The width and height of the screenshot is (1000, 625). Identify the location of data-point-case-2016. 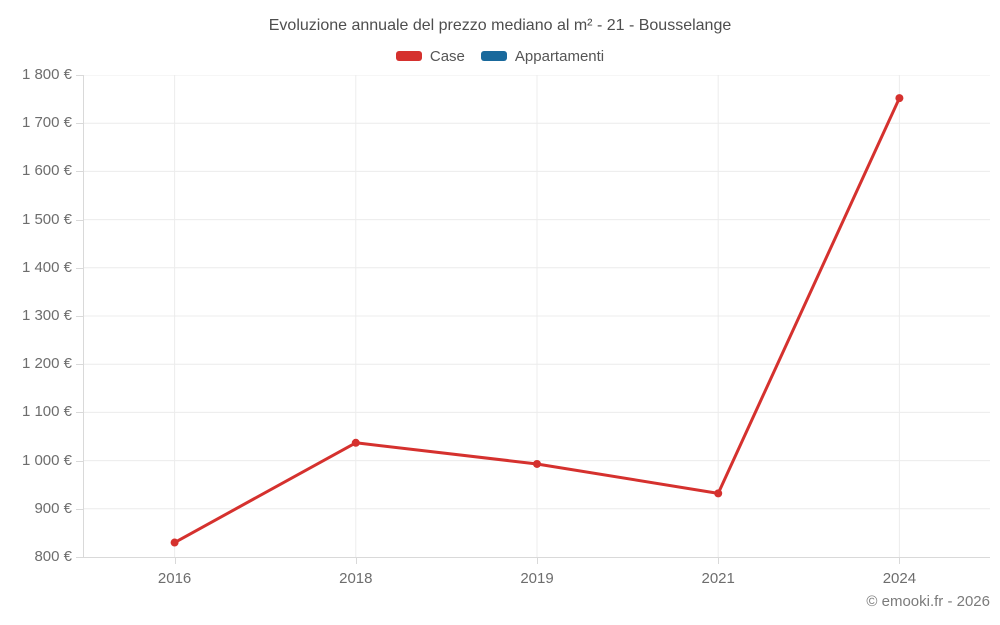
(174, 542).